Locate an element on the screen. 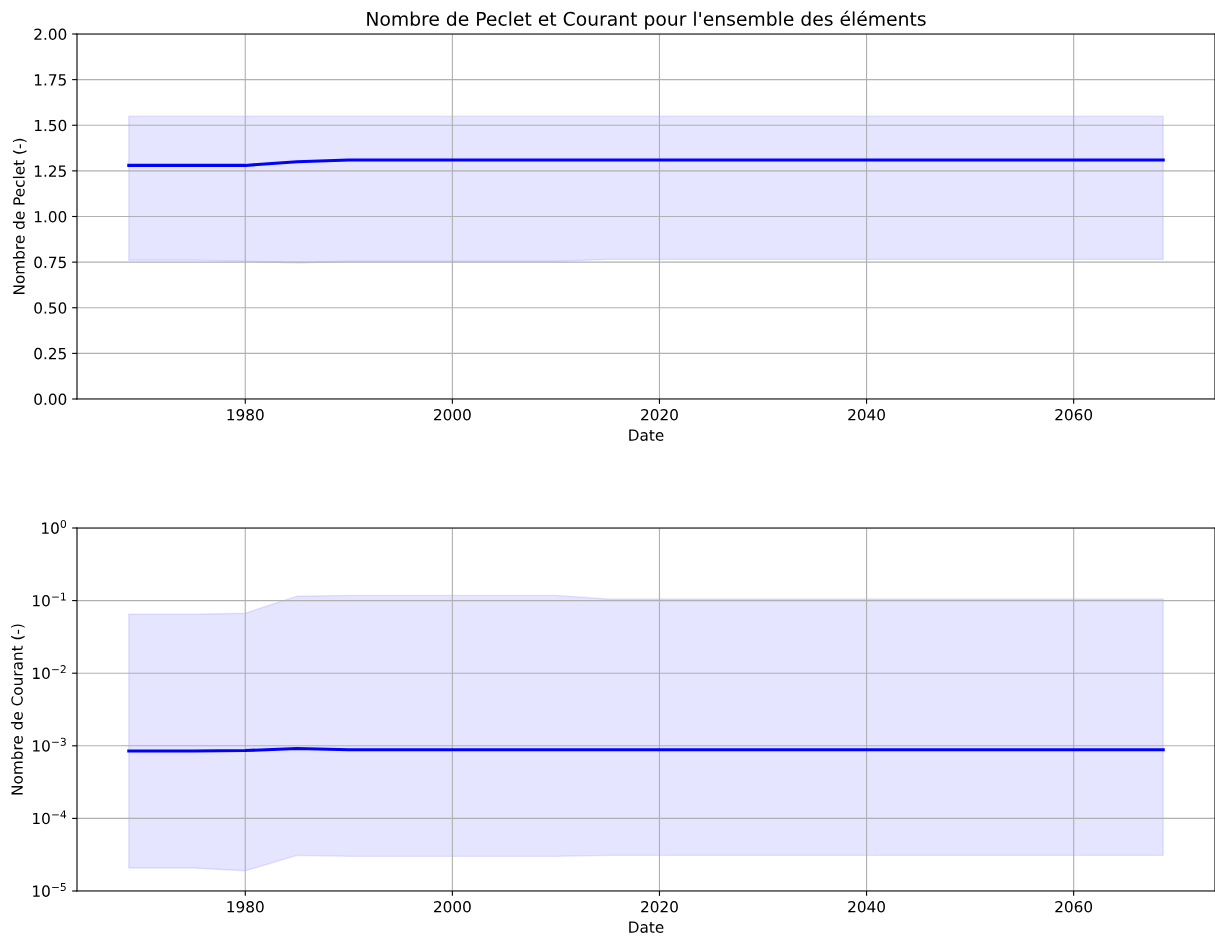  y-tick-label: 0.50 is located at coordinates (50, 308).